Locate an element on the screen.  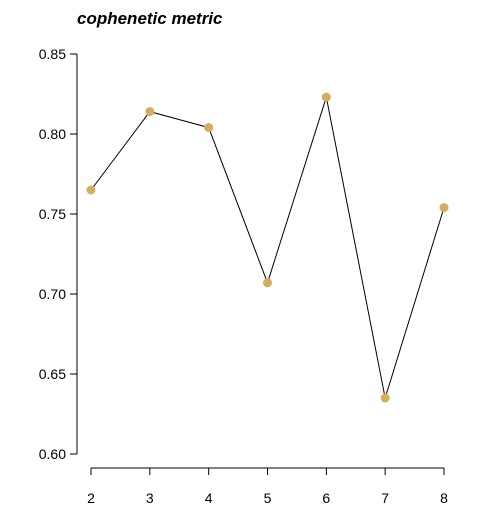
x-tick-label: 2 is located at coordinates (91, 498).